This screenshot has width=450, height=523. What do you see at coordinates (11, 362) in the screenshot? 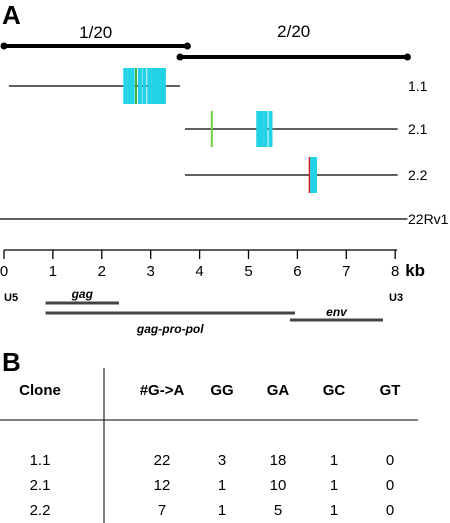
I see `panel-b-label: B` at bounding box center [11, 362].